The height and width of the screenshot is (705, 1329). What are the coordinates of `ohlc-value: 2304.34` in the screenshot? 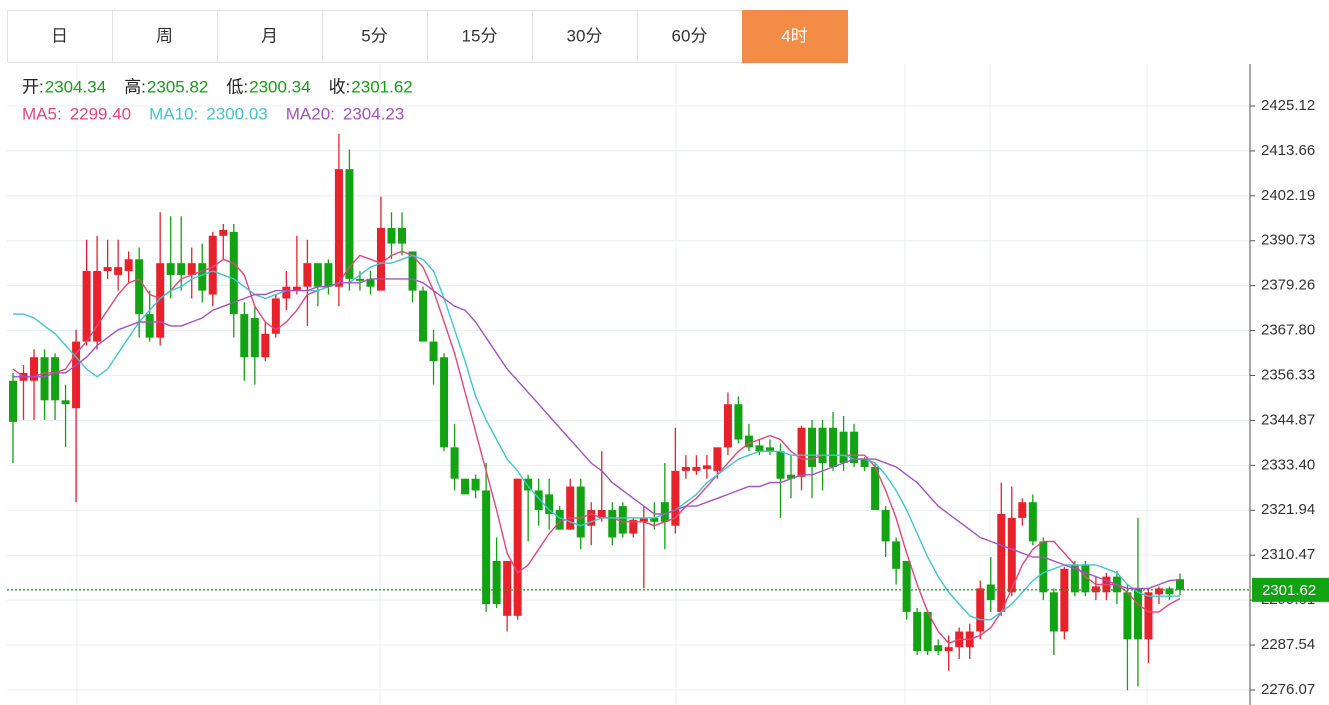 It's located at (75, 86).